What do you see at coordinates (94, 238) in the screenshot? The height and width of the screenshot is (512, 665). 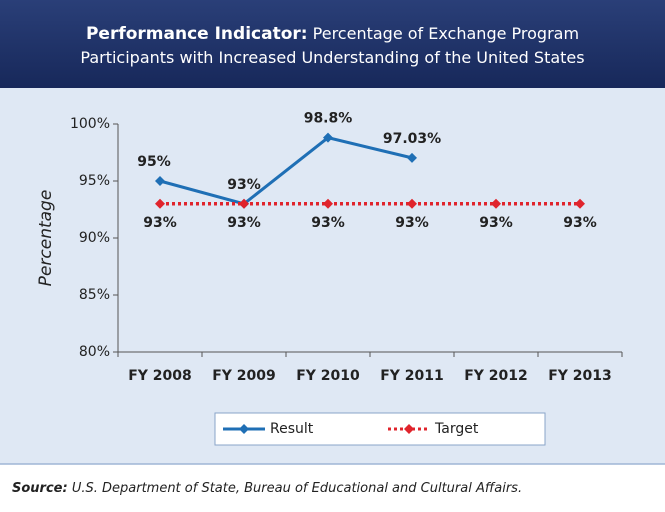 I see `y-tick-label: 90%` at bounding box center [94, 238].